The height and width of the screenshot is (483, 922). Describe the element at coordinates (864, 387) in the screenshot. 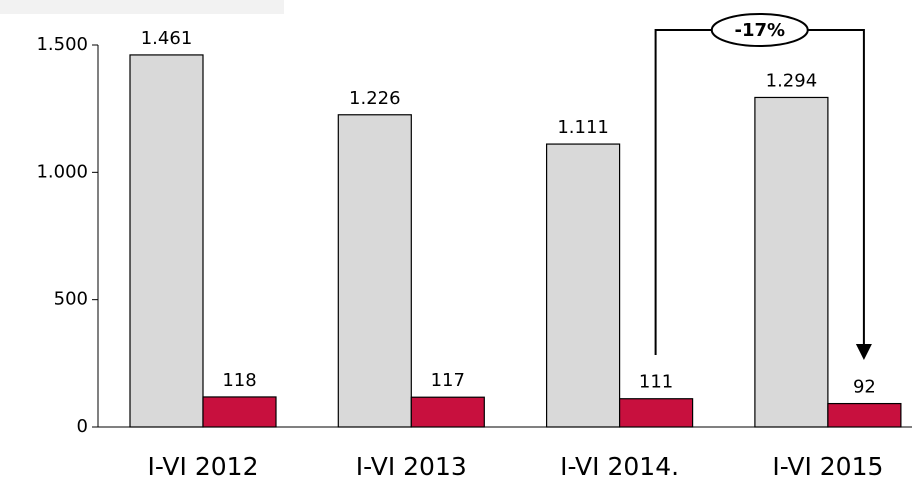

I see `value-label: 92` at that location.